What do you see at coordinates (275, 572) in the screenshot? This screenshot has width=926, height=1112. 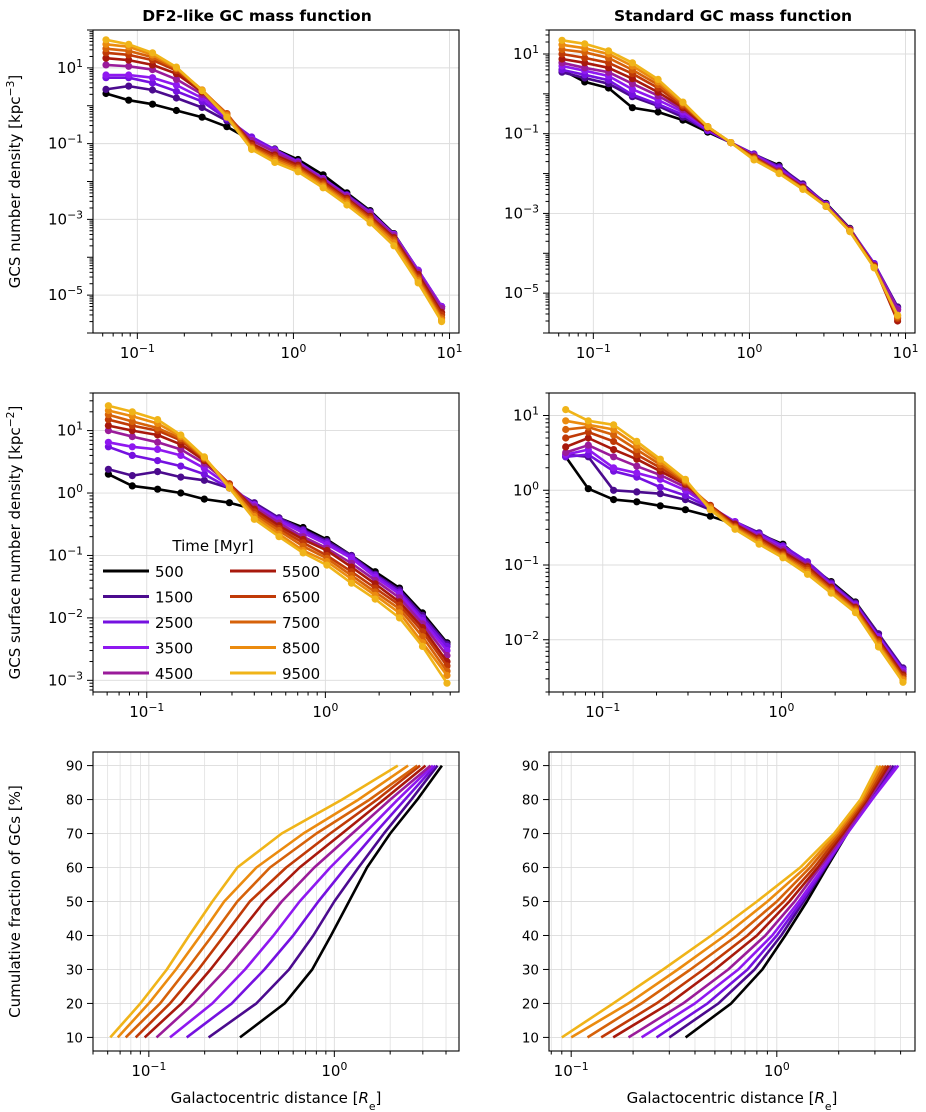 I see `legend-item-5500: 5500` at bounding box center [275, 572].